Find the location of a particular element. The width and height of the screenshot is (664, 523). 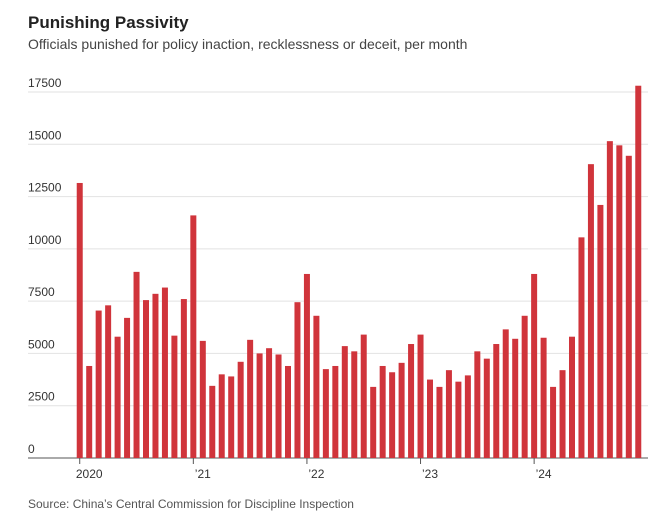

x-tick-label: ’24 is located at coordinates (544, 474).